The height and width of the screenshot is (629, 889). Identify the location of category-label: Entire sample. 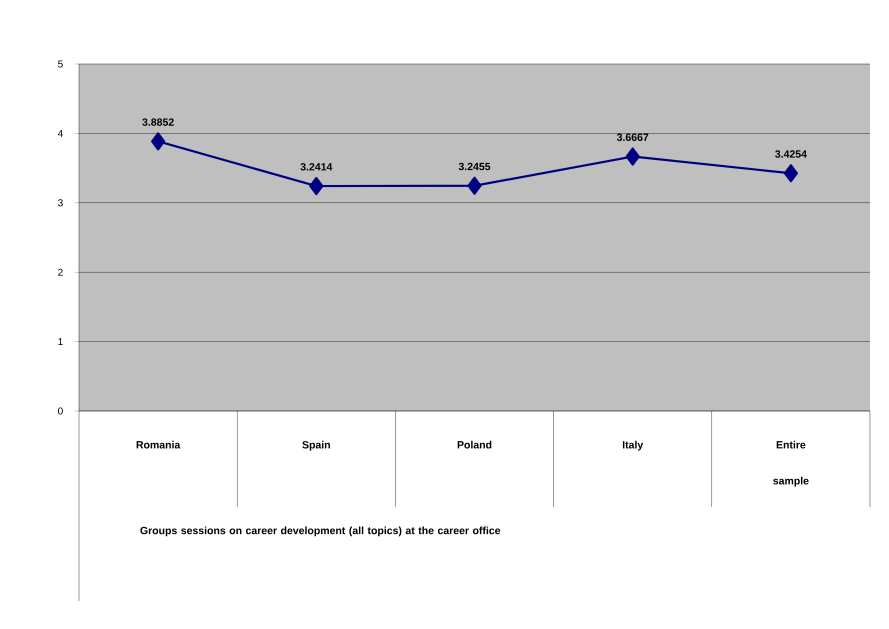
(791, 463).